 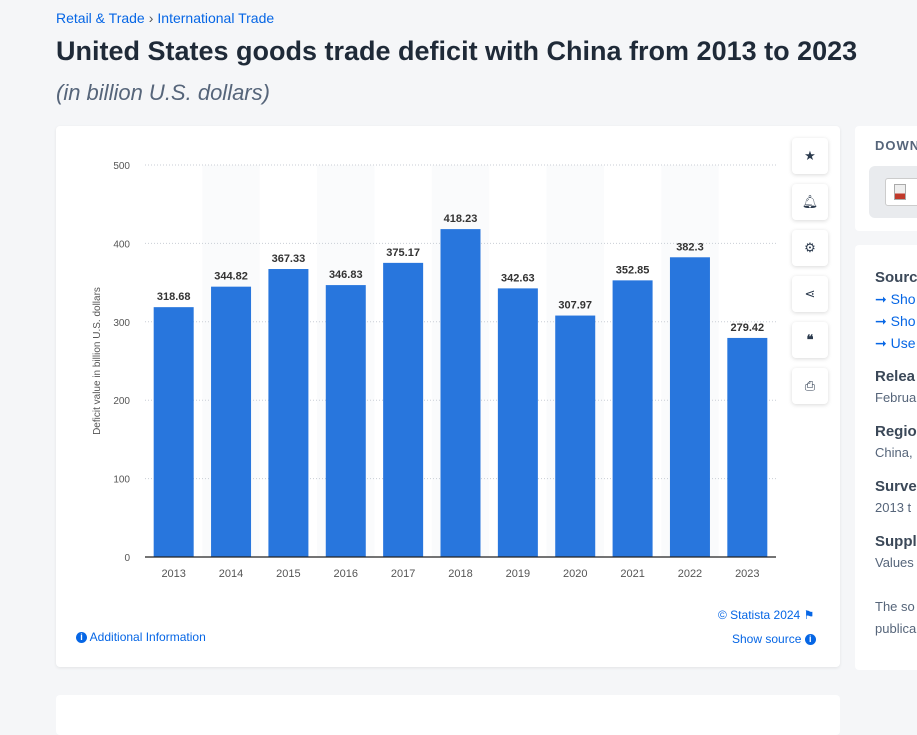 I want to click on copyright-link: © Statista 2024 ⚑, so click(x=766, y=615).